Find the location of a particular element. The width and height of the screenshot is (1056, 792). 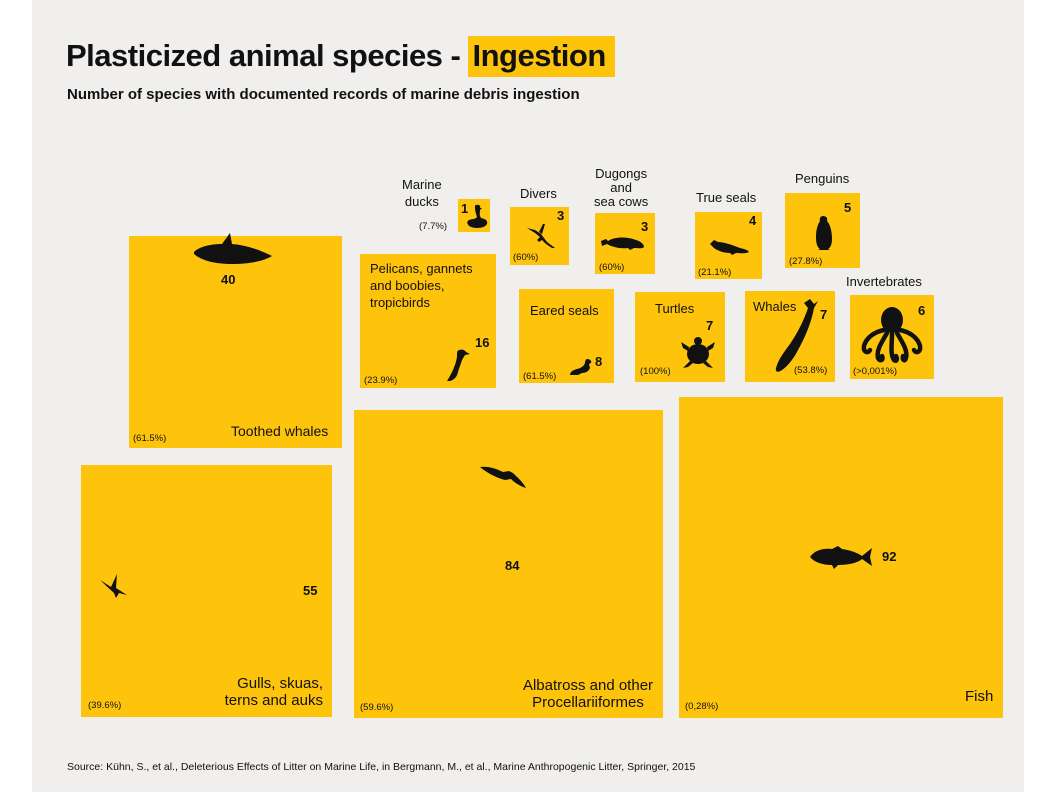

pct-true-seals: (21.1%) is located at coordinates (715, 272).